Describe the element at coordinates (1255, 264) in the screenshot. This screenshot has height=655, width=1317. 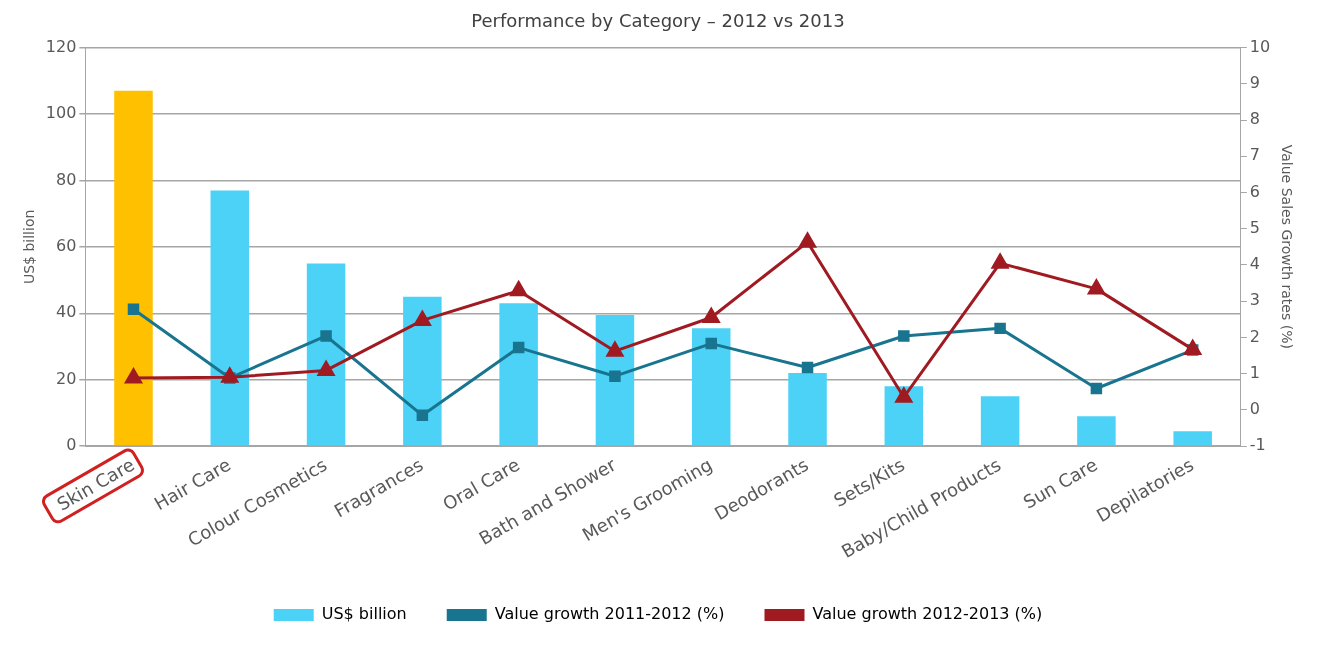
I see `y2-tick-label: 4` at that location.